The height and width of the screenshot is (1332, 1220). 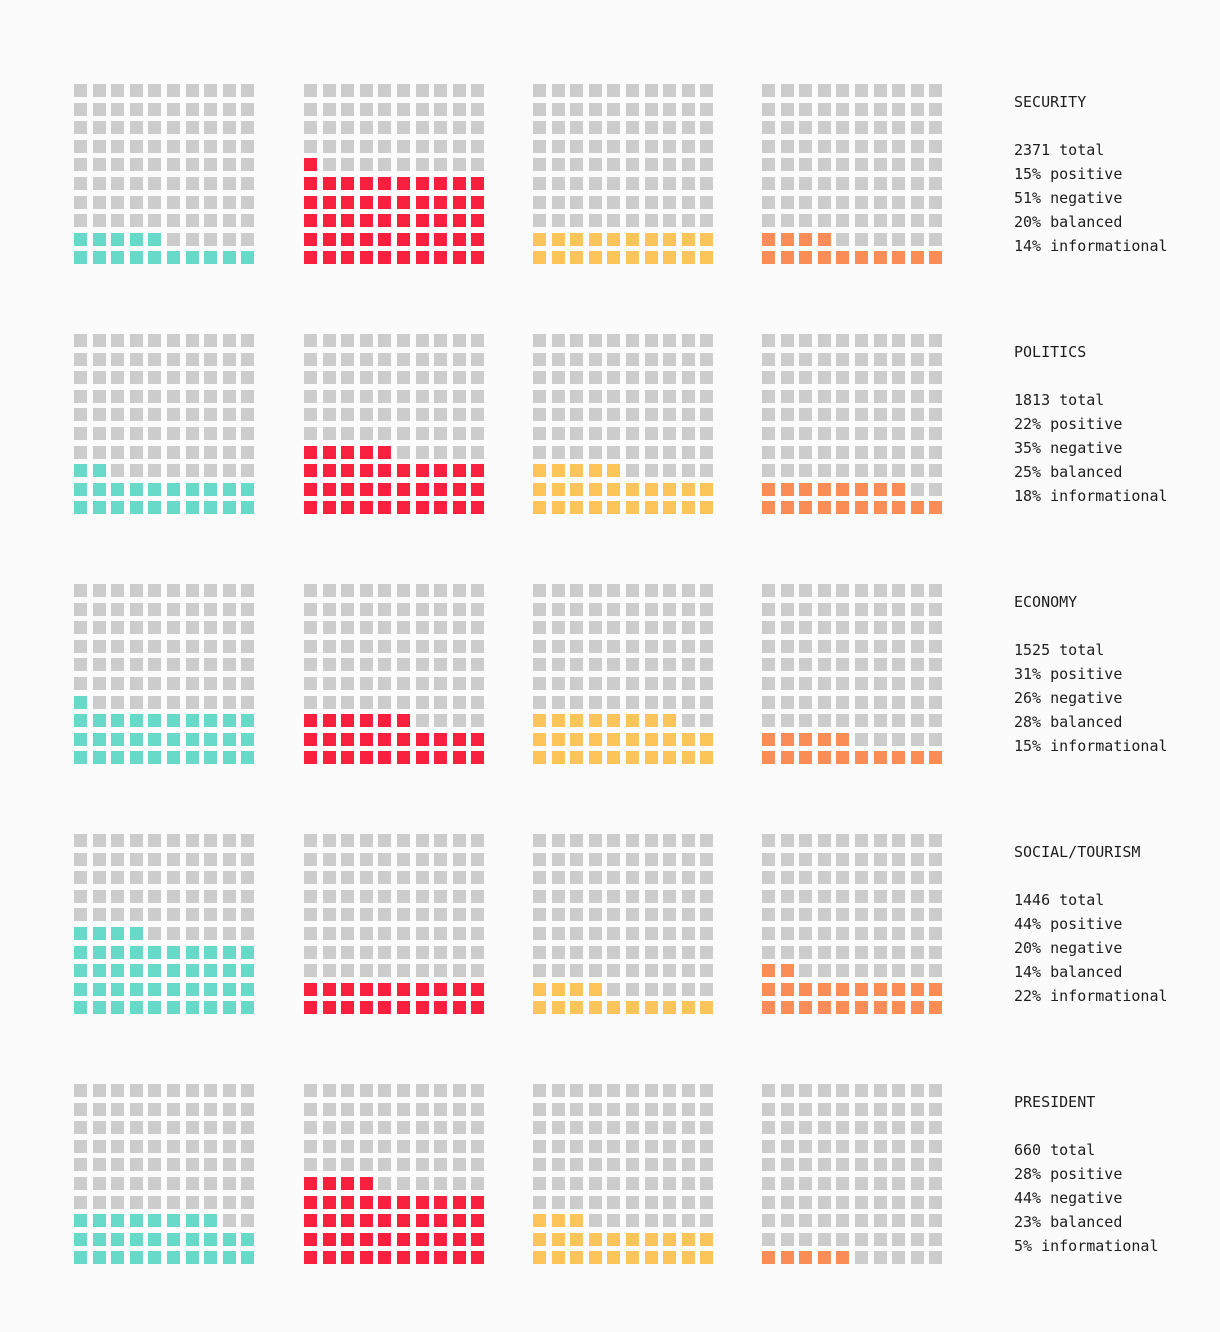 I want to click on topic-stat: 44% negative, so click(x=1068, y=1198).